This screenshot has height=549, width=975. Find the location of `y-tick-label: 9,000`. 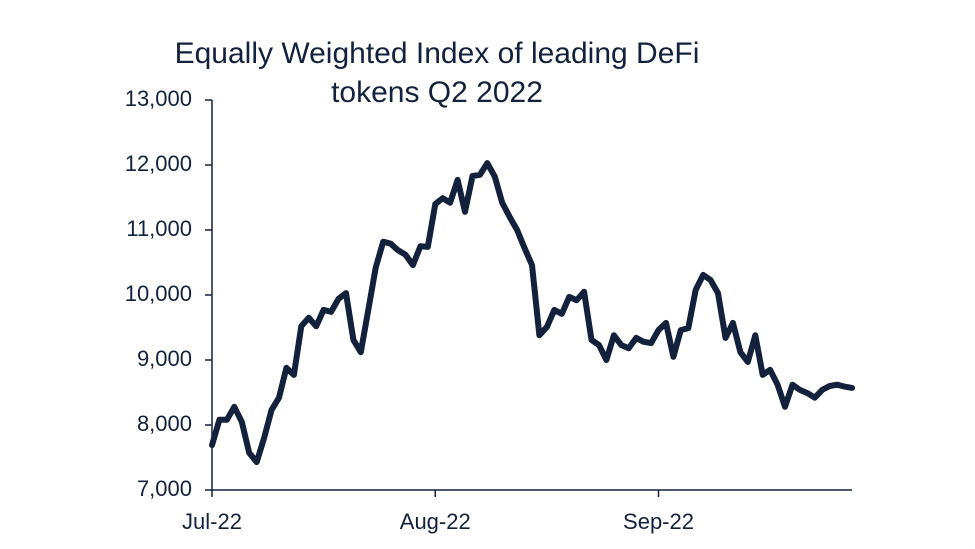

y-tick-label: 9,000 is located at coordinates (164, 358).